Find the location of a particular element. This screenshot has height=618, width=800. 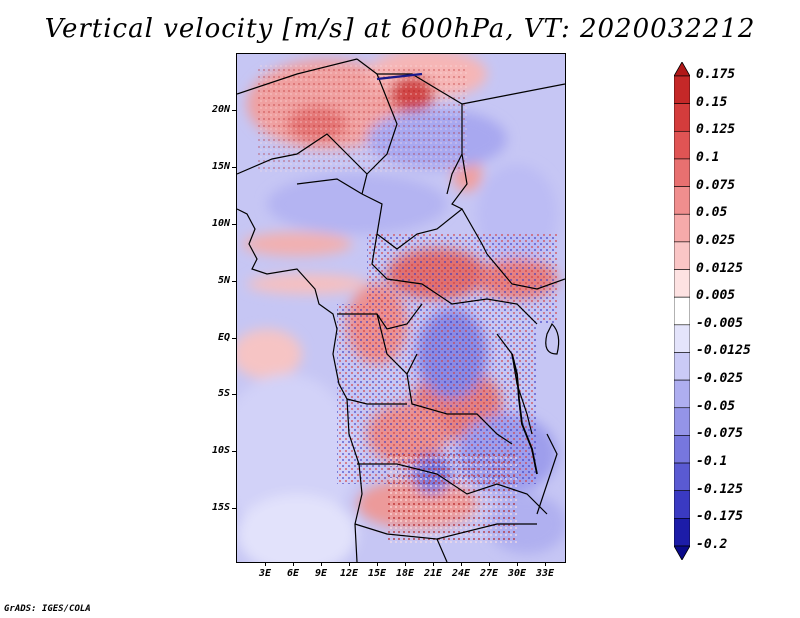

colorbar-level-label: -0.1 is located at coordinates (712, 462).